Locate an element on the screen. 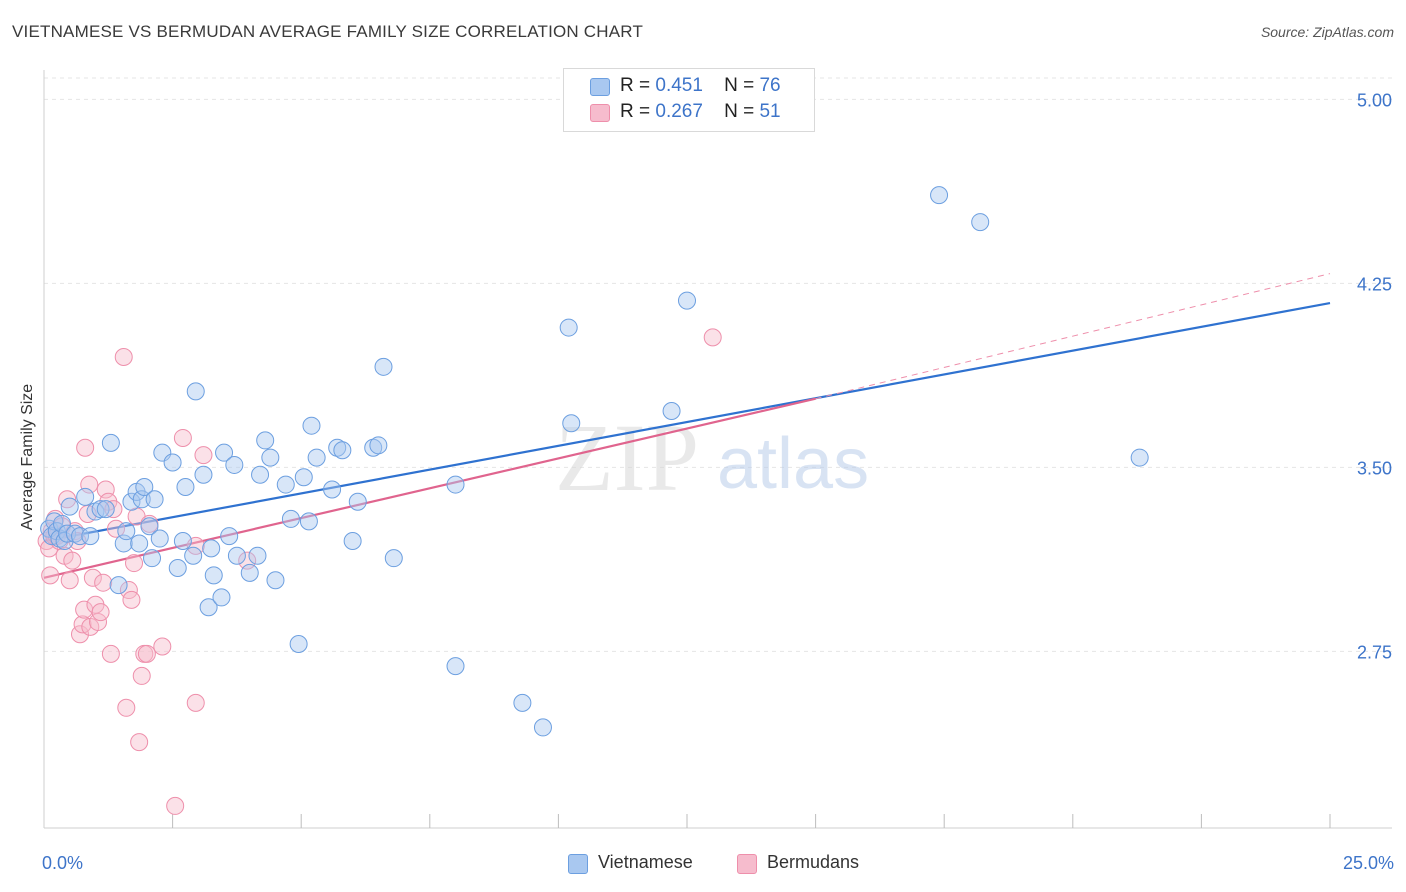 The height and width of the screenshot is (892, 1406). watermark-zip: ZIP is located at coordinates (627, 457).